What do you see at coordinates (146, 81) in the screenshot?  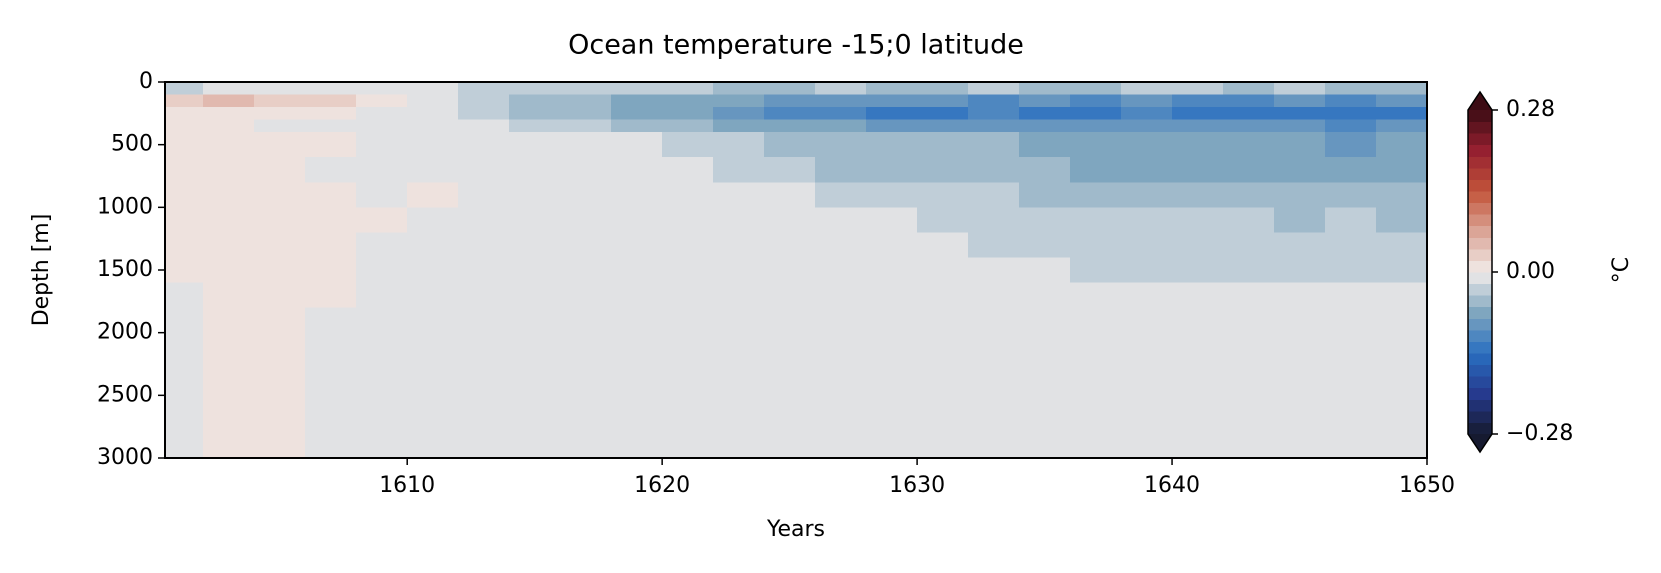 I see `y-tick-label: 0` at bounding box center [146, 81].